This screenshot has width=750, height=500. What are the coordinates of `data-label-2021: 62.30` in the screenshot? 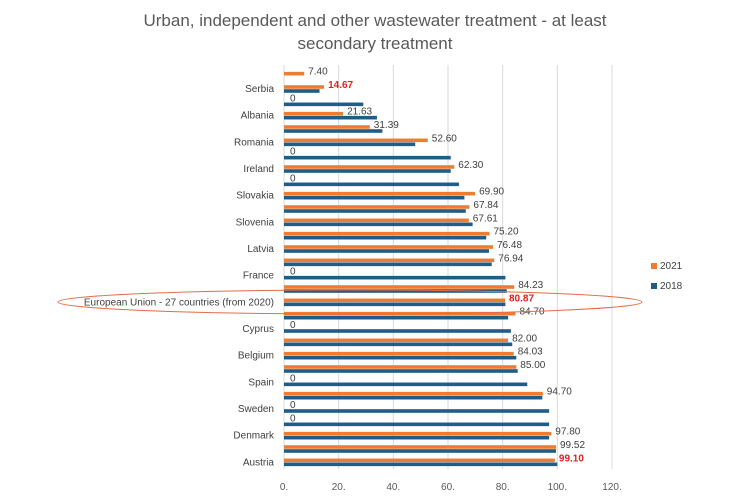 It's located at (470, 165).